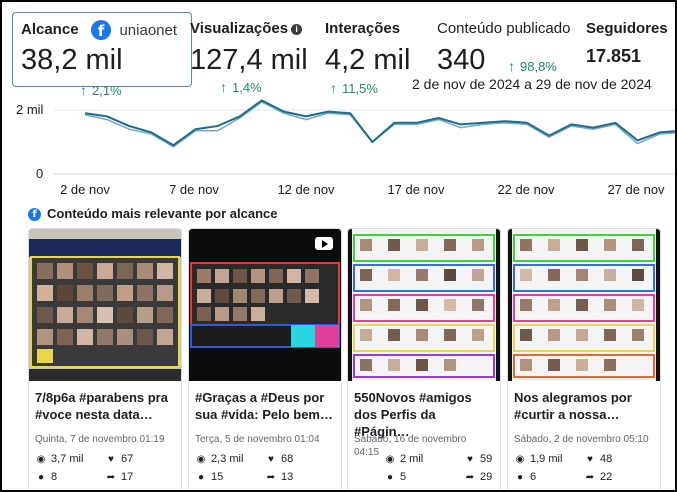 Image resolution: width=677 pixels, height=492 pixels. I want to click on metric-delta-conteudo: ↑ 98,8%, so click(532, 66).